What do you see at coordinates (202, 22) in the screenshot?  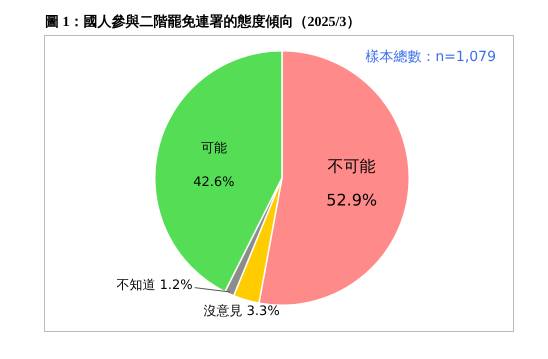 I see `chart-title: 圖 1：國人參與二階罷免連署的態度傾向（2025/3）` at bounding box center [202, 22].